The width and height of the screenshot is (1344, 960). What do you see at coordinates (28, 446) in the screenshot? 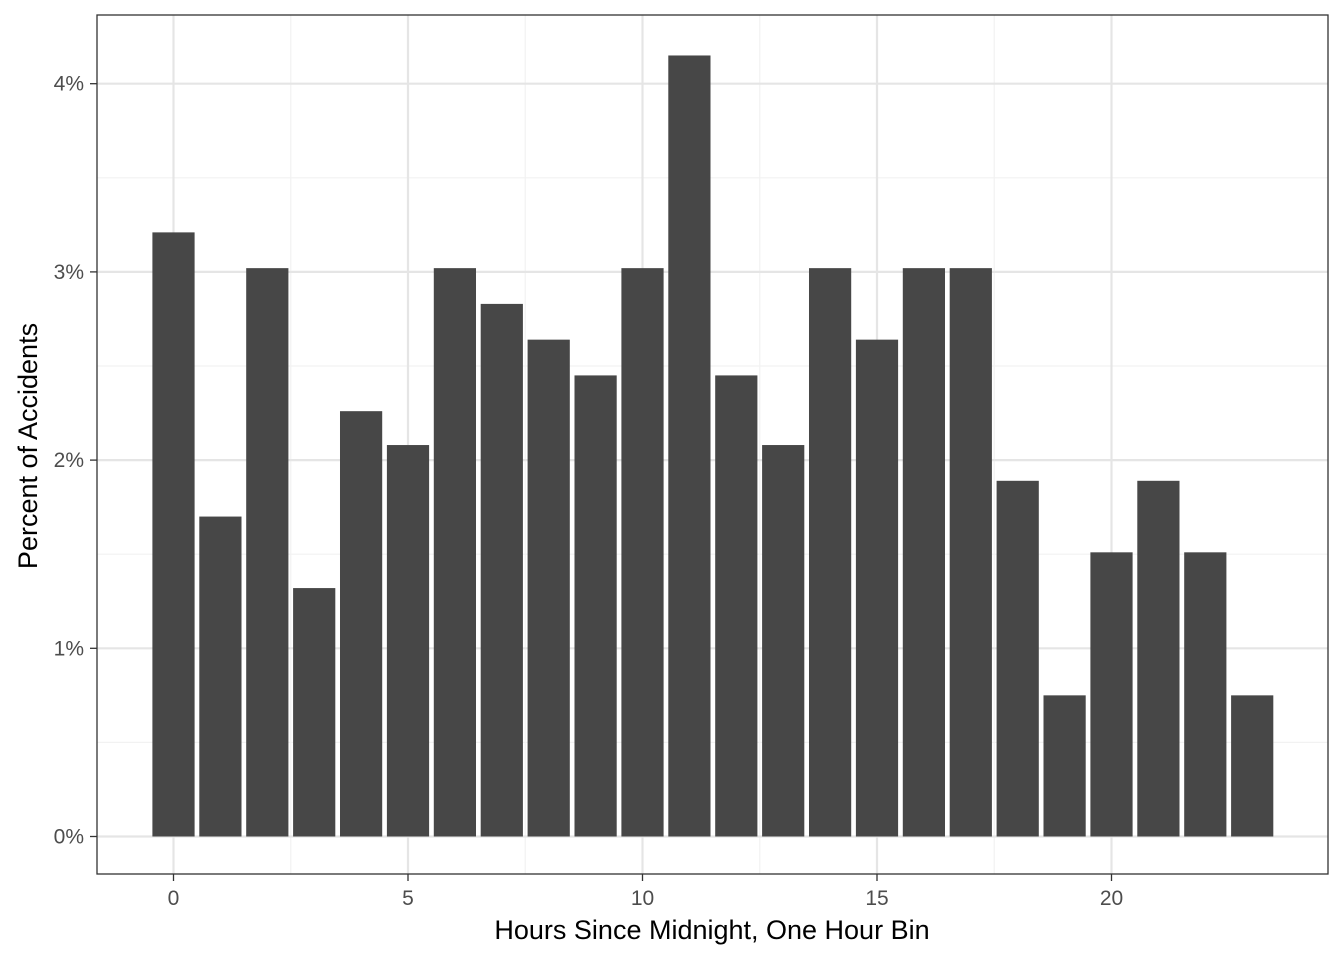
I see `y-axis-title: Percent of Accidents` at bounding box center [28, 446].